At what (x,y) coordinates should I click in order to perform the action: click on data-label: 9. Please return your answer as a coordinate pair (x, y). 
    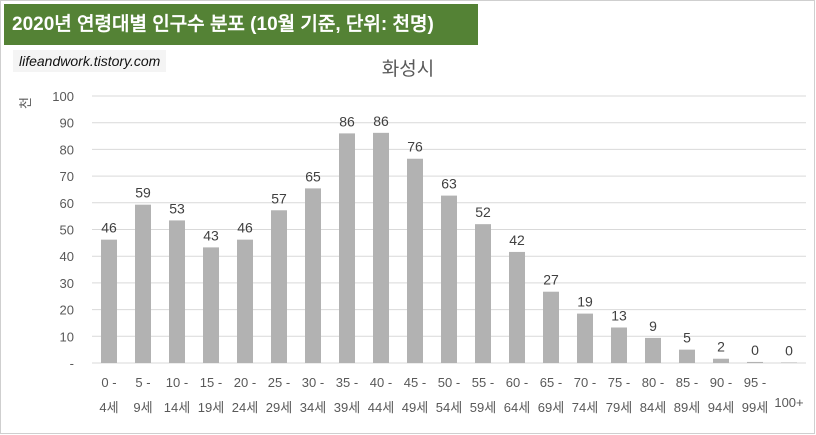
    Looking at the image, I should click on (653, 326).